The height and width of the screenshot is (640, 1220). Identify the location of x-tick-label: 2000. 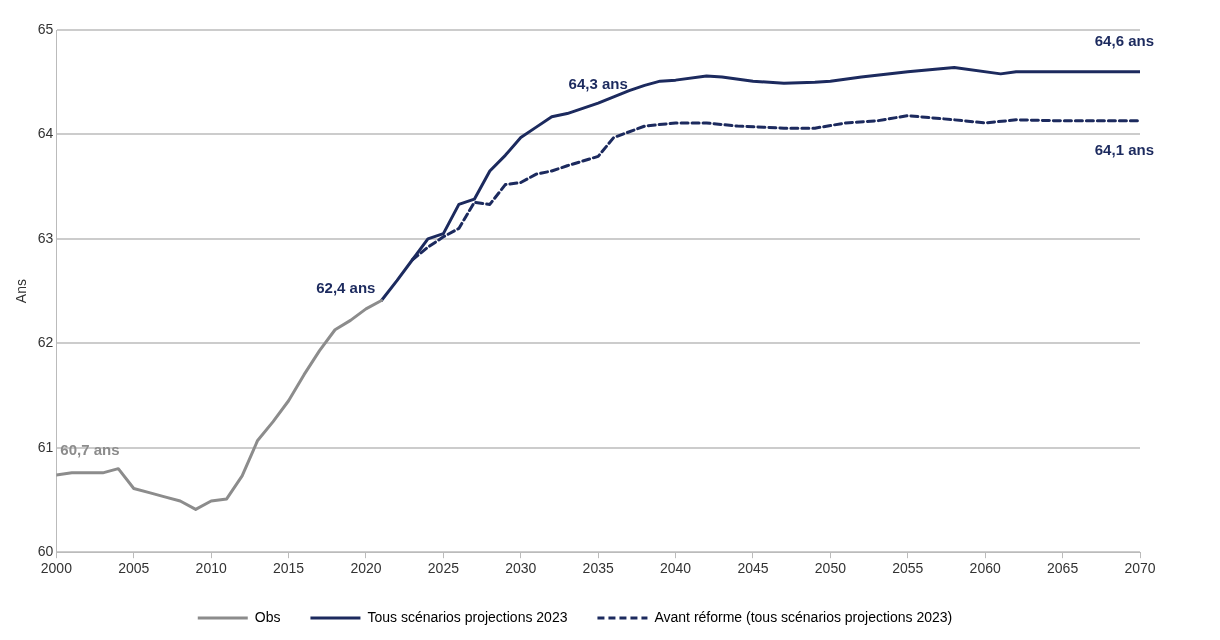
(56, 568).